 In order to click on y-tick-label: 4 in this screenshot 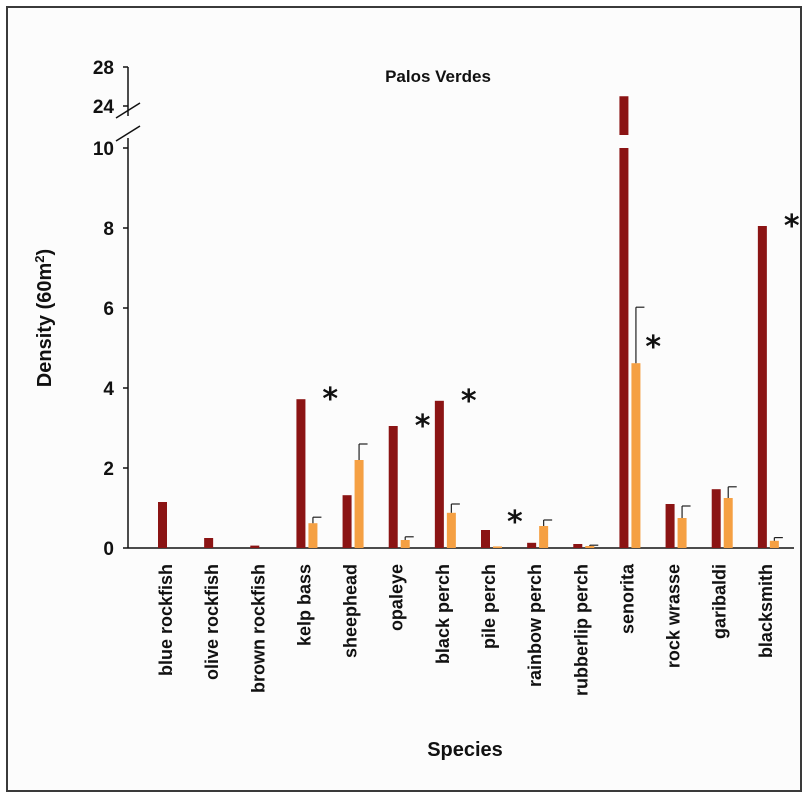, I will do `click(108, 389)`.